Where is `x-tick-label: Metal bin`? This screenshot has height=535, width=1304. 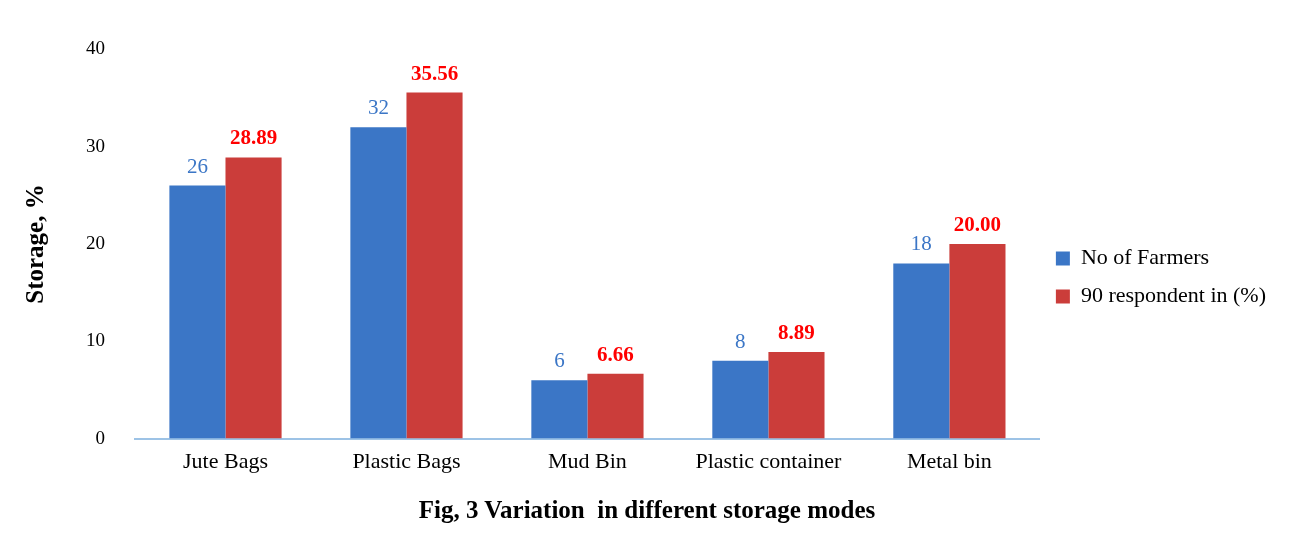 x-tick-label: Metal bin is located at coordinates (949, 460).